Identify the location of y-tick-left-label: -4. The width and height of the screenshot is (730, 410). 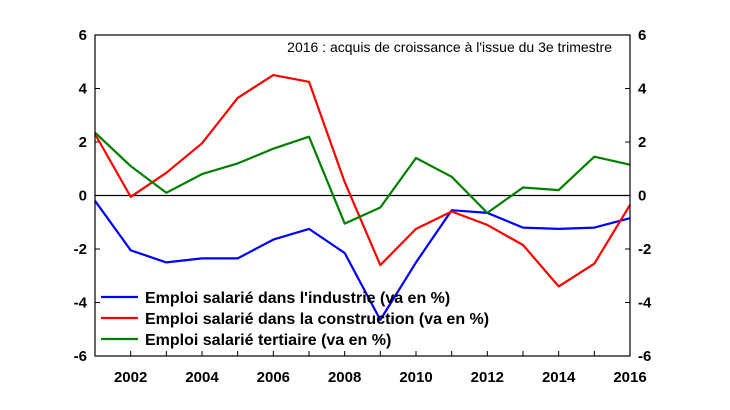
(81, 303).